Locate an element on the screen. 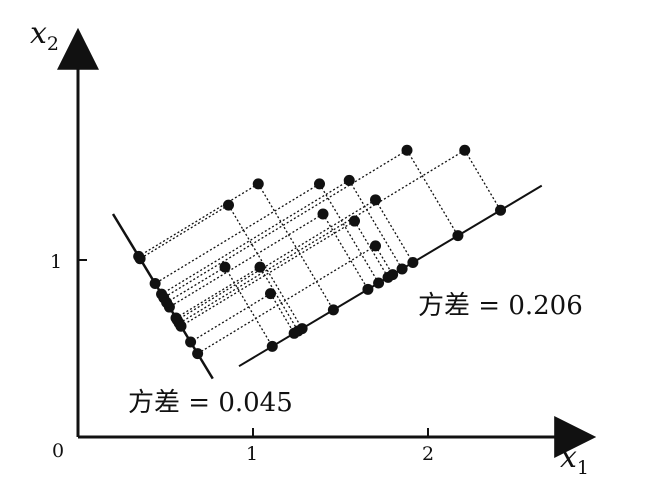 The width and height of the screenshot is (660, 492). x-tick-label-2: 2 is located at coordinates (428, 454).